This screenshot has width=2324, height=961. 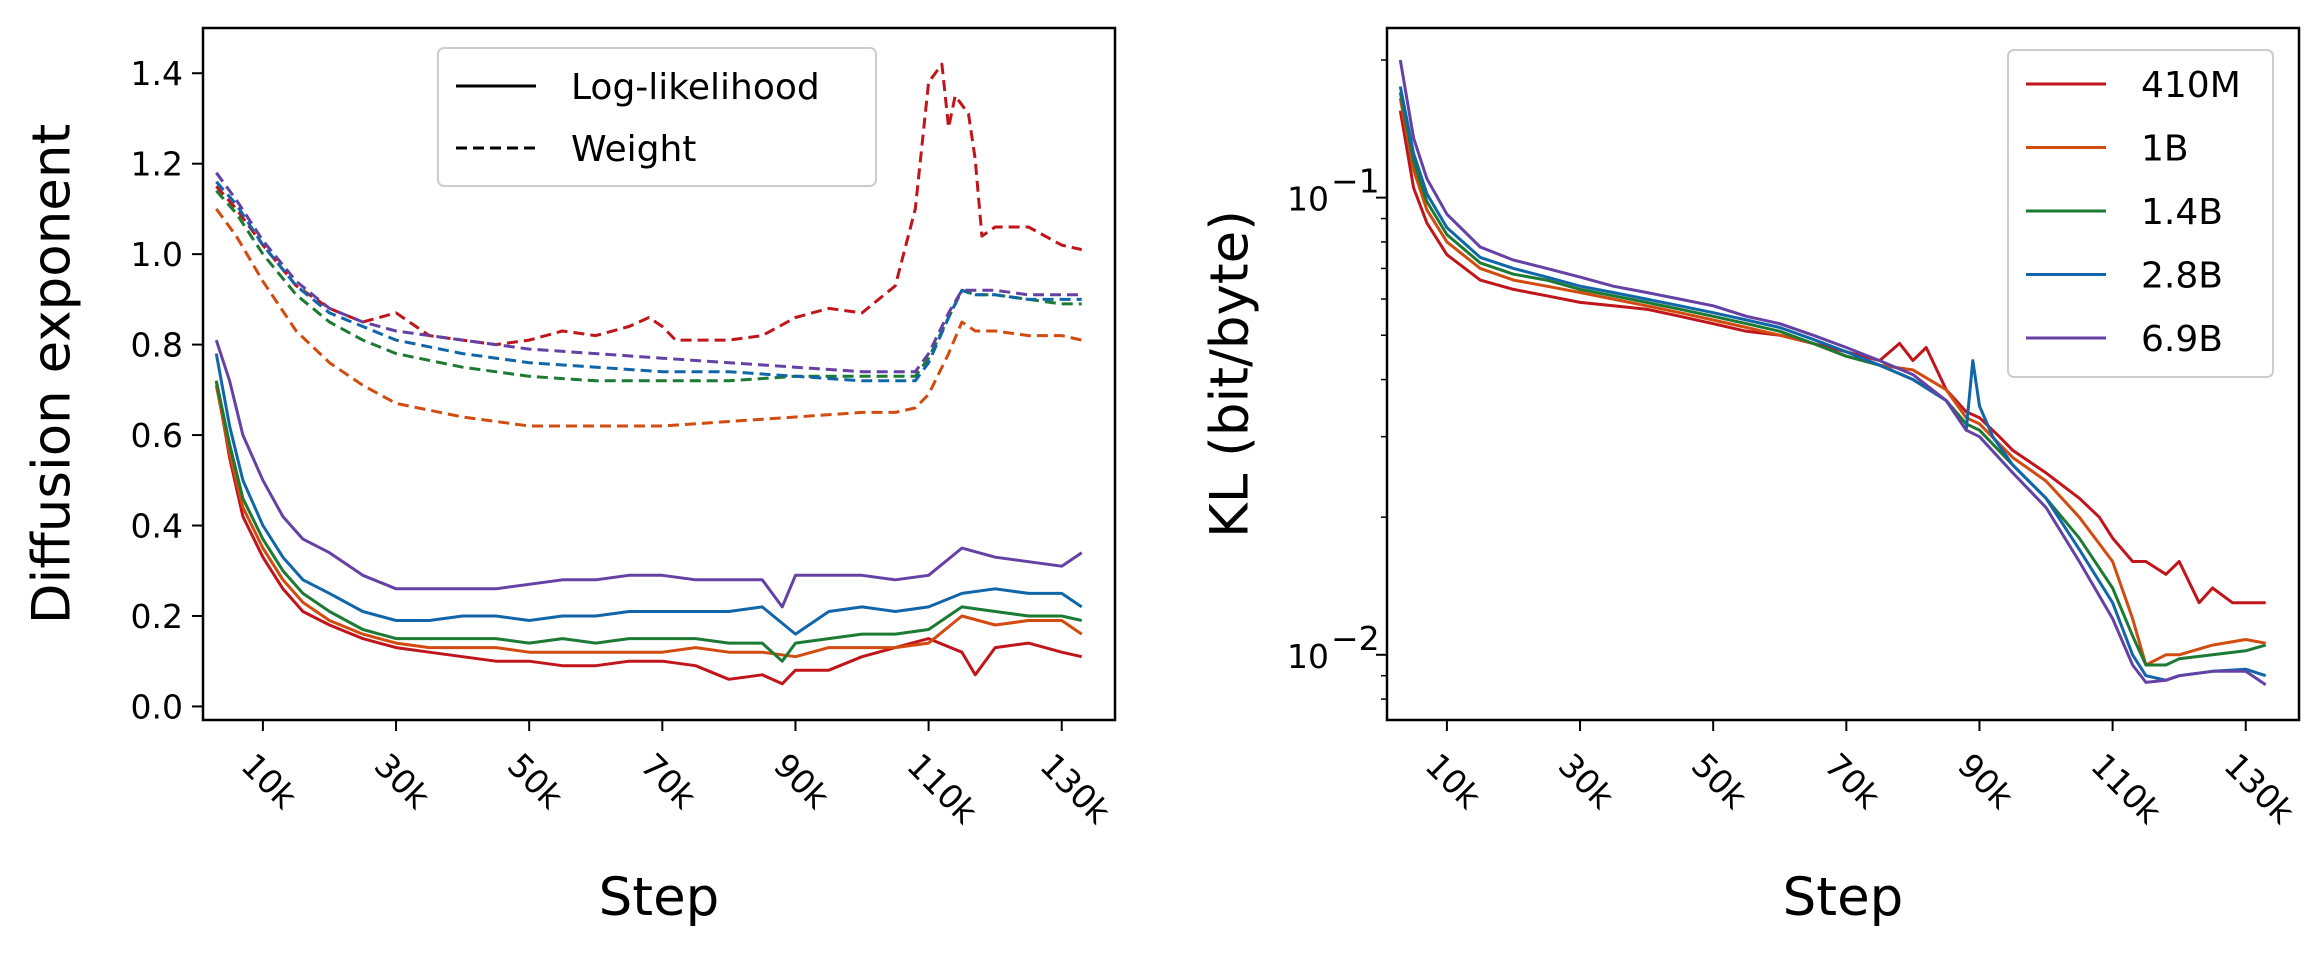 I want to click on legend-label: 6.9B, so click(x=2182, y=339).